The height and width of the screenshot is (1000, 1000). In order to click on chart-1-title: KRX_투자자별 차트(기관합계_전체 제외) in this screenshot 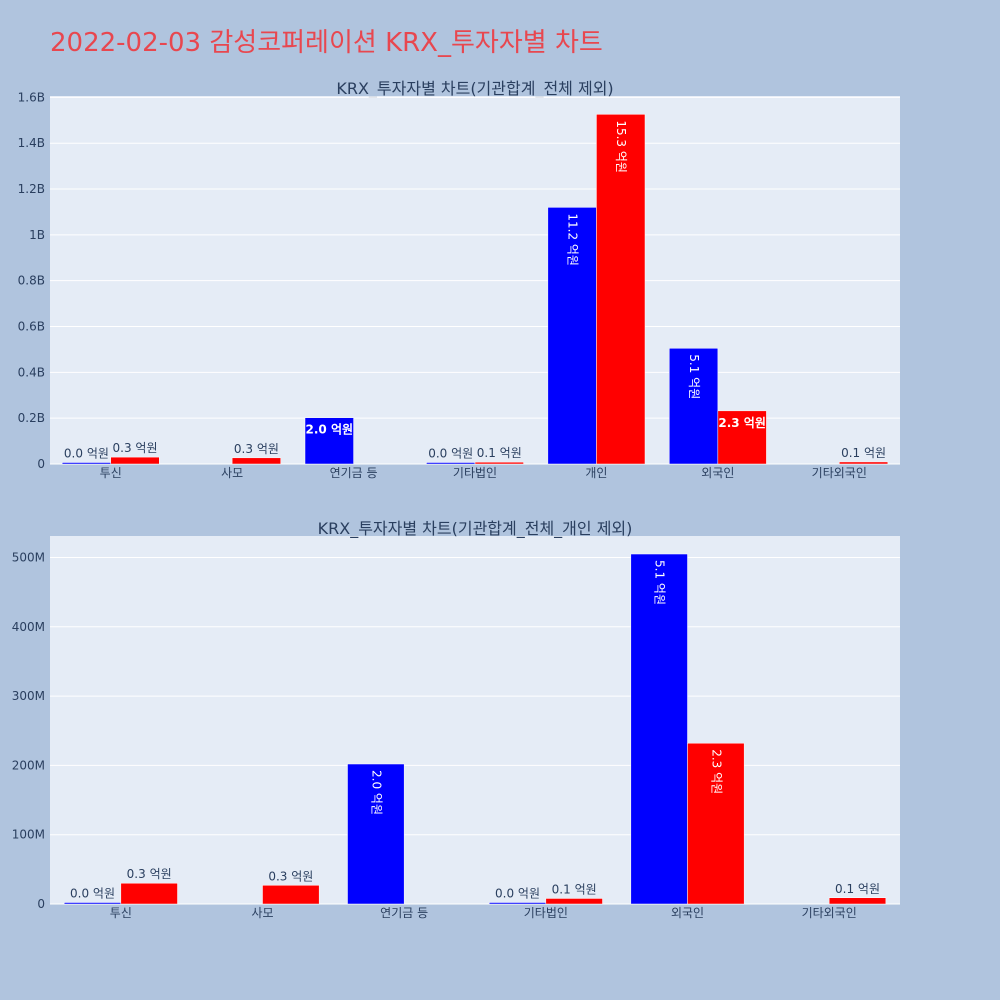, I will do `click(474, 89)`.